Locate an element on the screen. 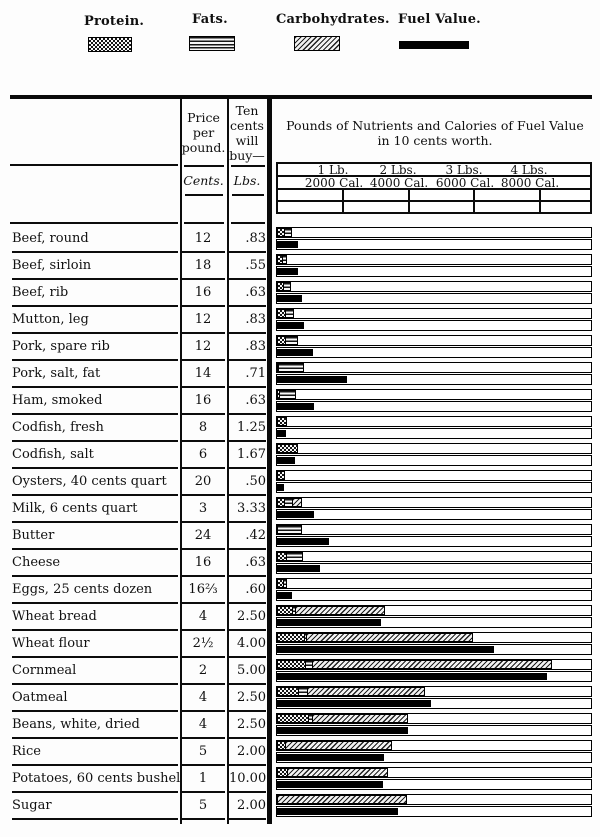 The height and width of the screenshot is (837, 600). food-row: Ham, smoked 16.63 is located at coordinates (300, 401).